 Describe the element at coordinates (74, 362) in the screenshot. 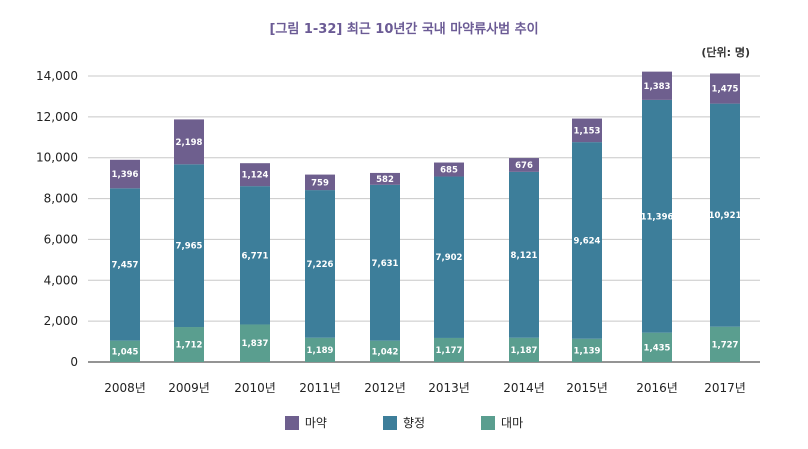

I see `y-tick-label: 0` at that location.